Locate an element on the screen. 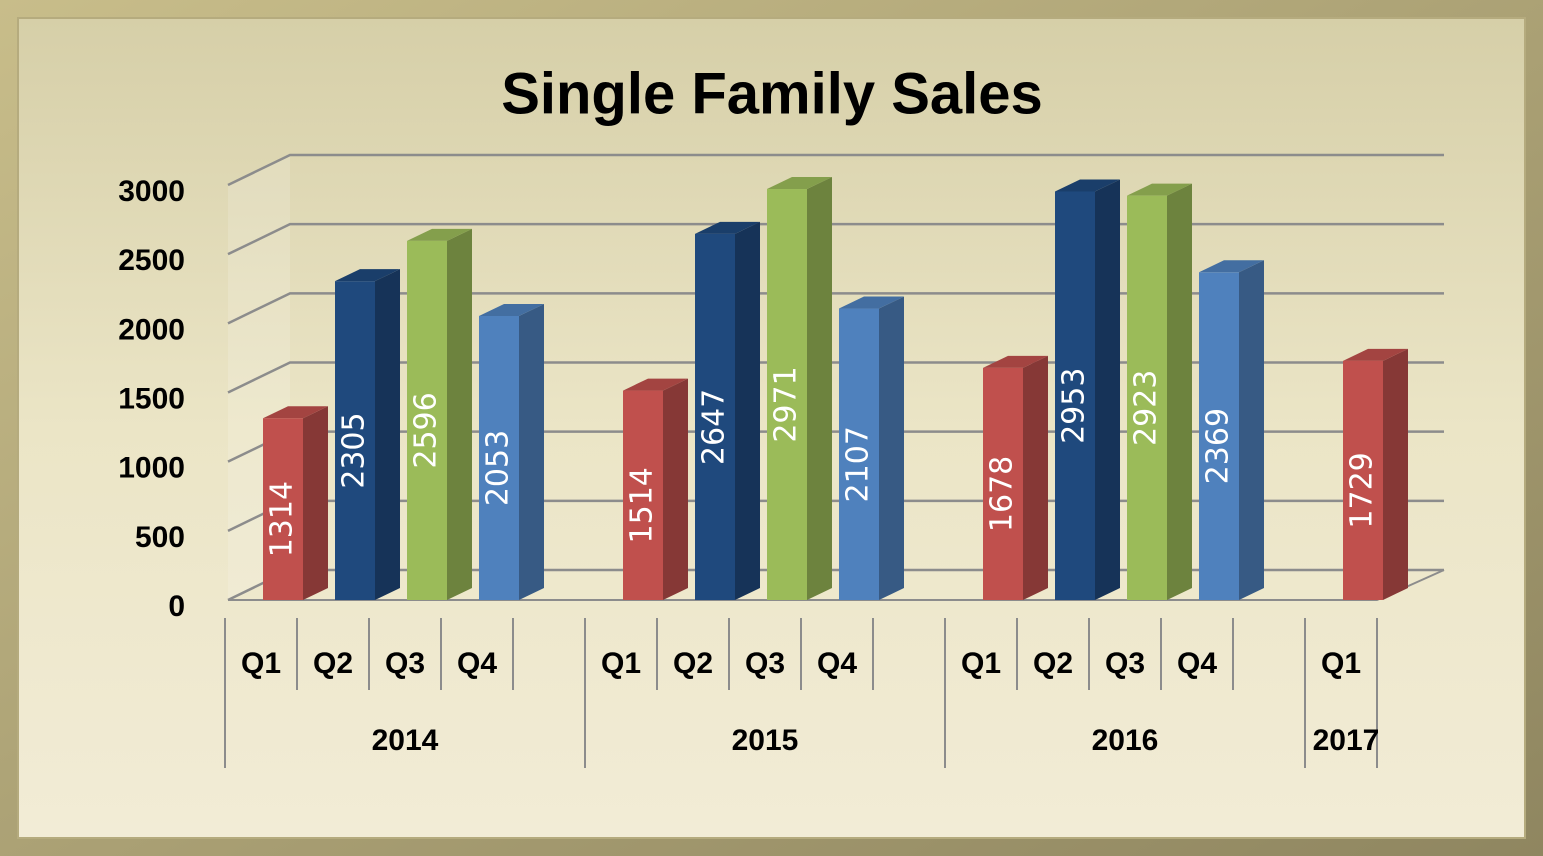  value-label: 2369 is located at coordinates (1218, 446).